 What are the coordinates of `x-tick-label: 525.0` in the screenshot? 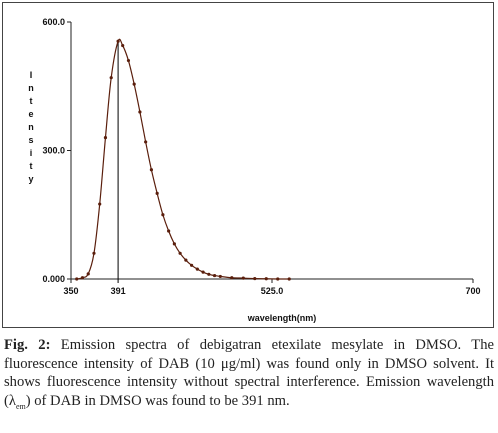 It's located at (272, 291).